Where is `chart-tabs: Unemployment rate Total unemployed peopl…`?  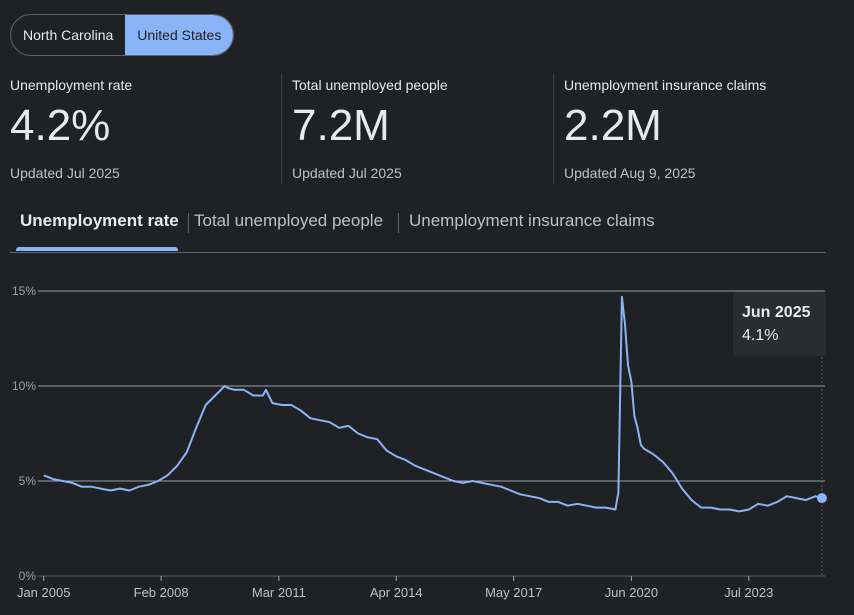 chart-tabs: Unemployment rate Total unemployed peopl… is located at coordinates (418, 229).